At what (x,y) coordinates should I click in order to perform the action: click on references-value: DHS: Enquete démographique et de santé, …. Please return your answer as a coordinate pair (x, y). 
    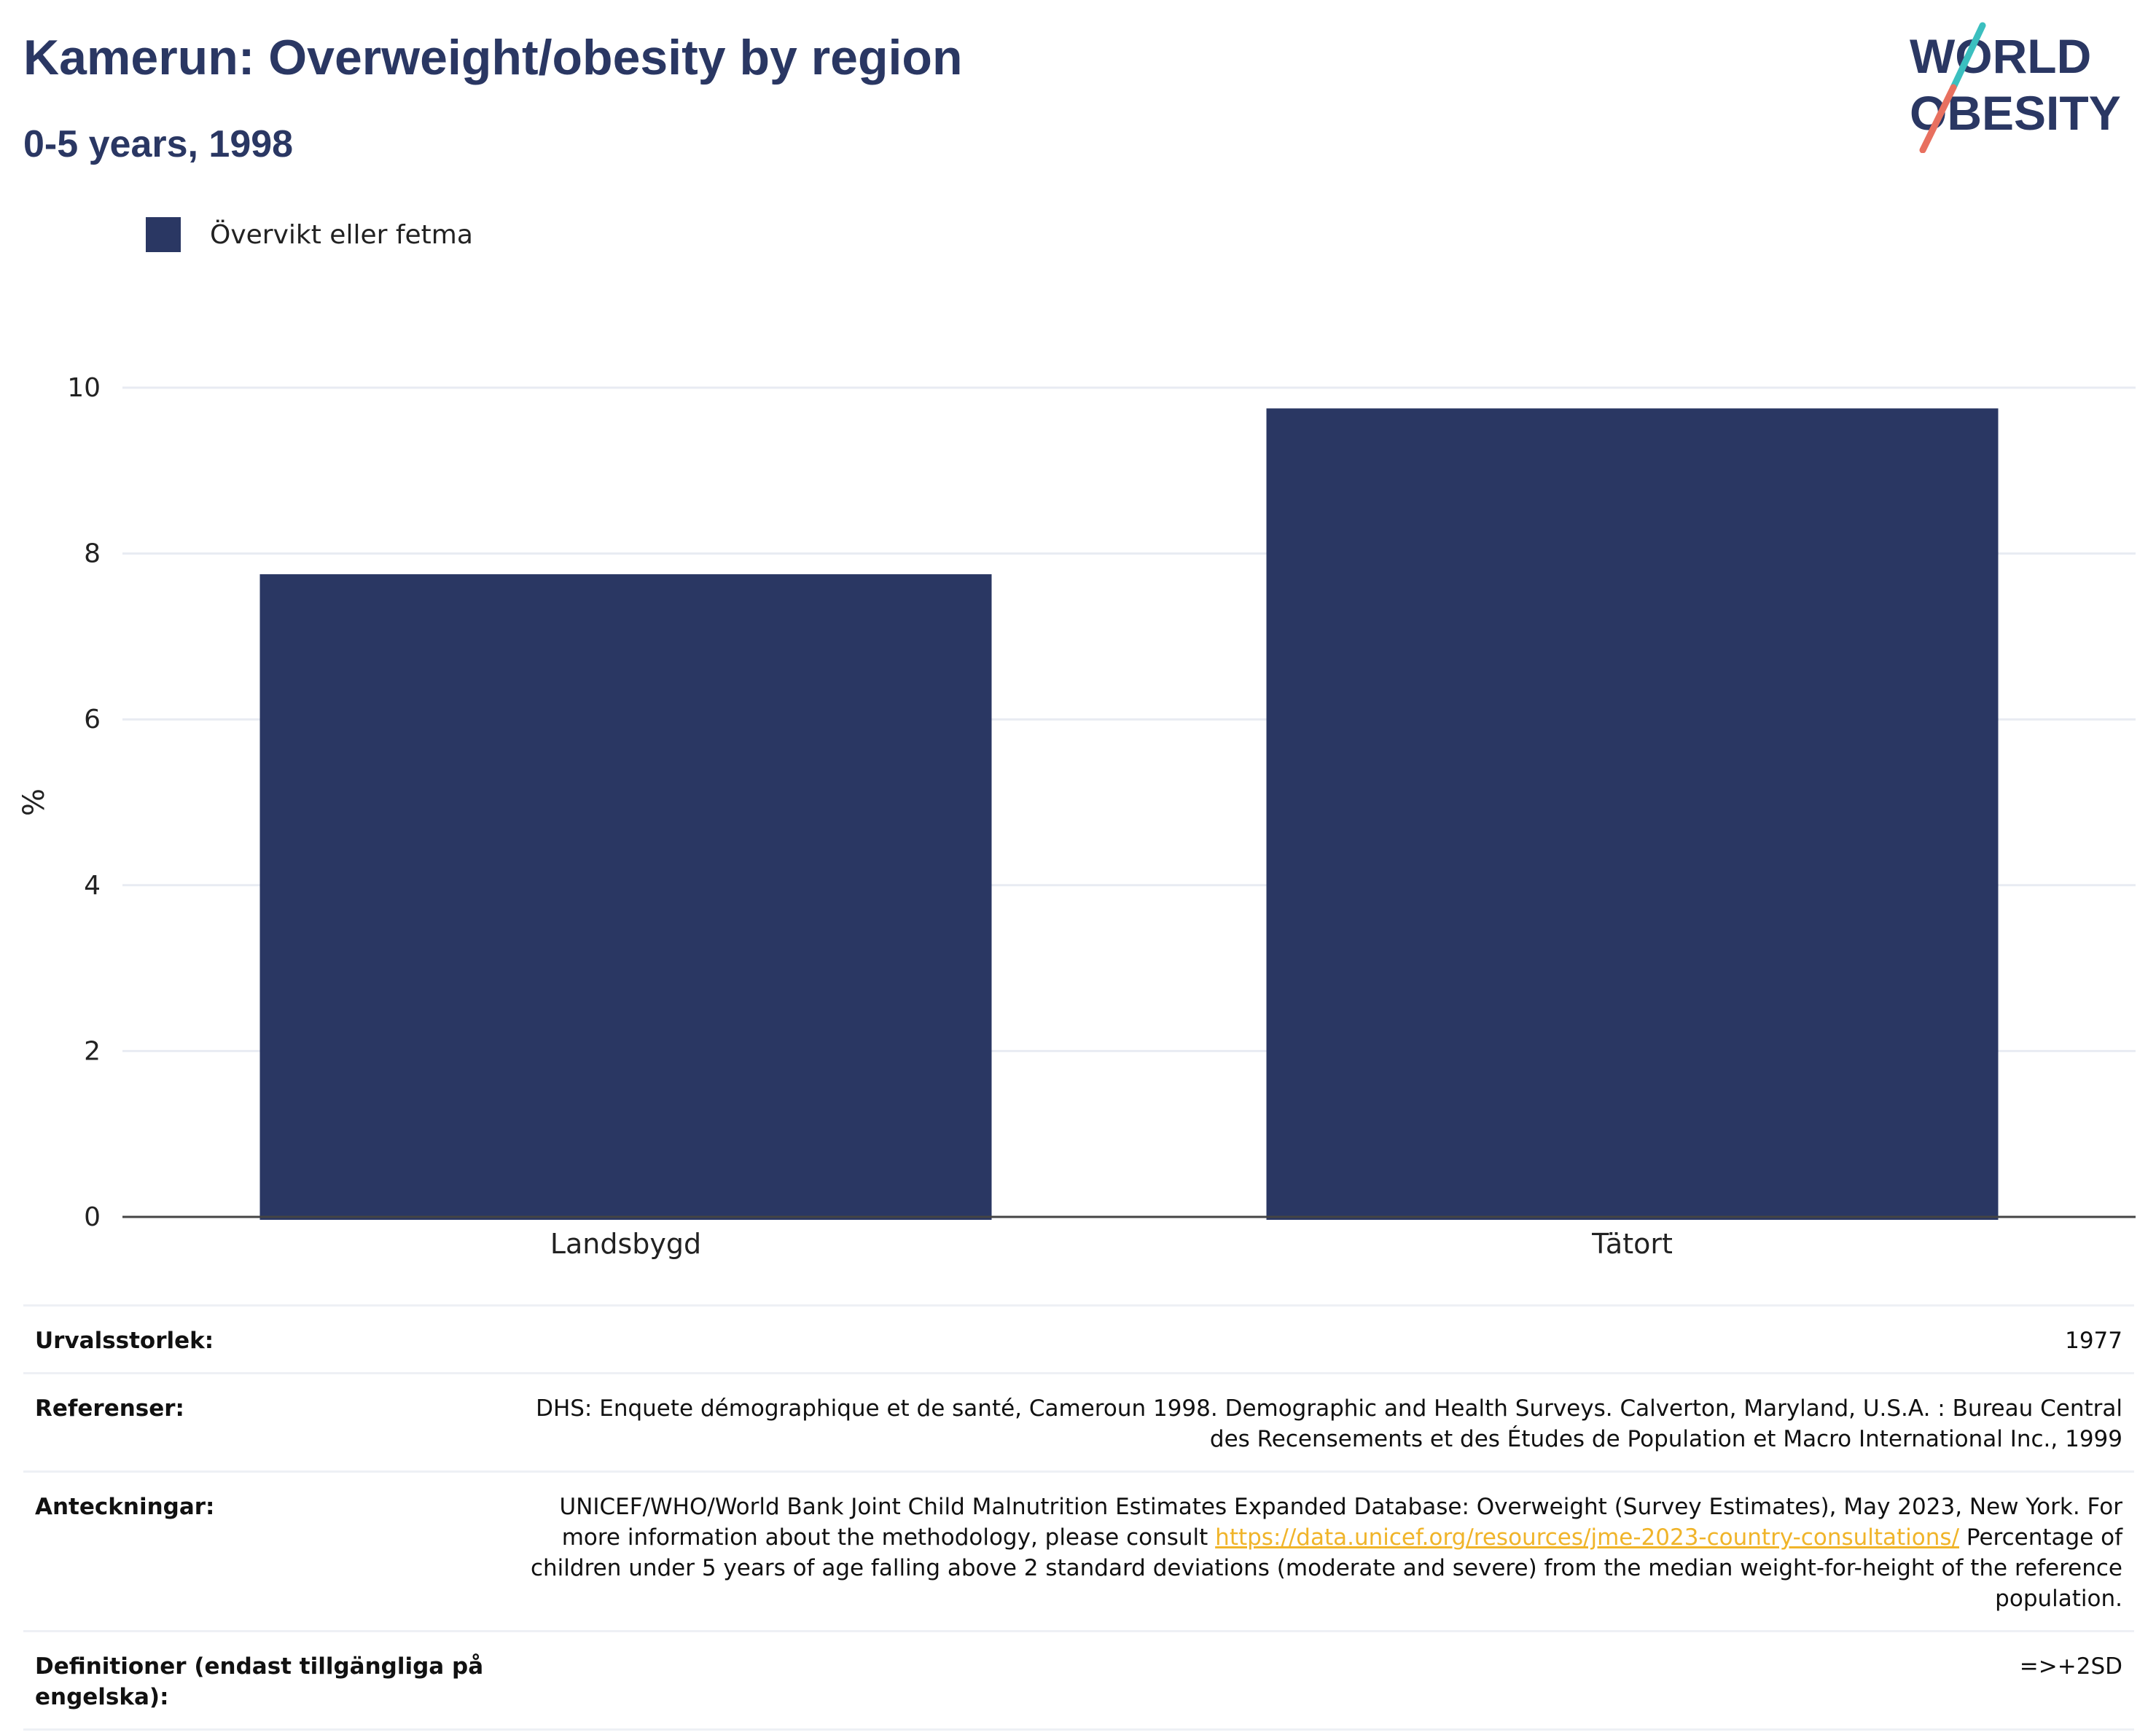
    Looking at the image, I should click on (1329, 1423).